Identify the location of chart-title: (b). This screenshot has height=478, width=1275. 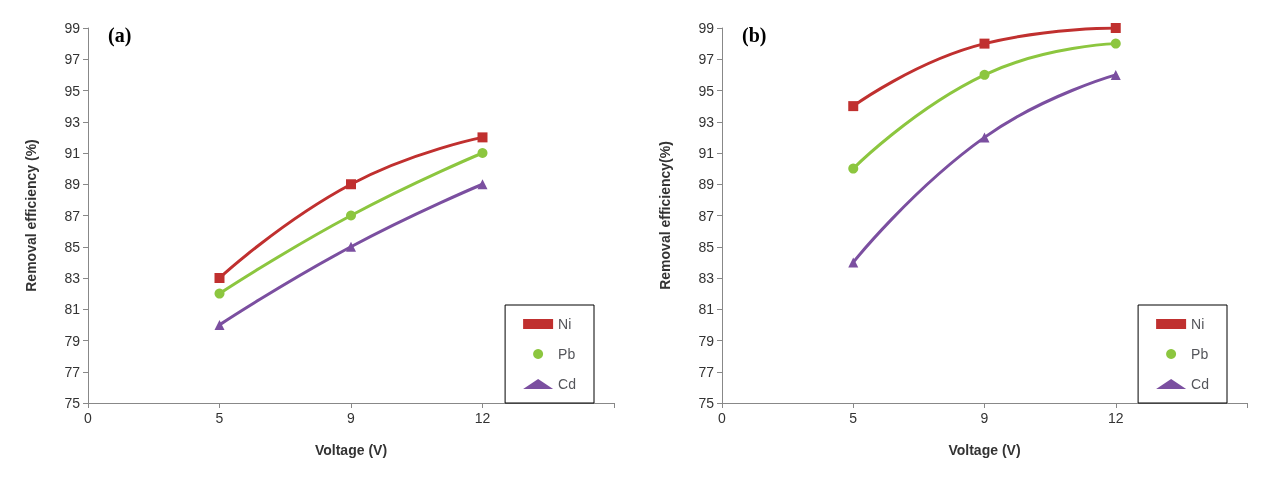
(754, 35).